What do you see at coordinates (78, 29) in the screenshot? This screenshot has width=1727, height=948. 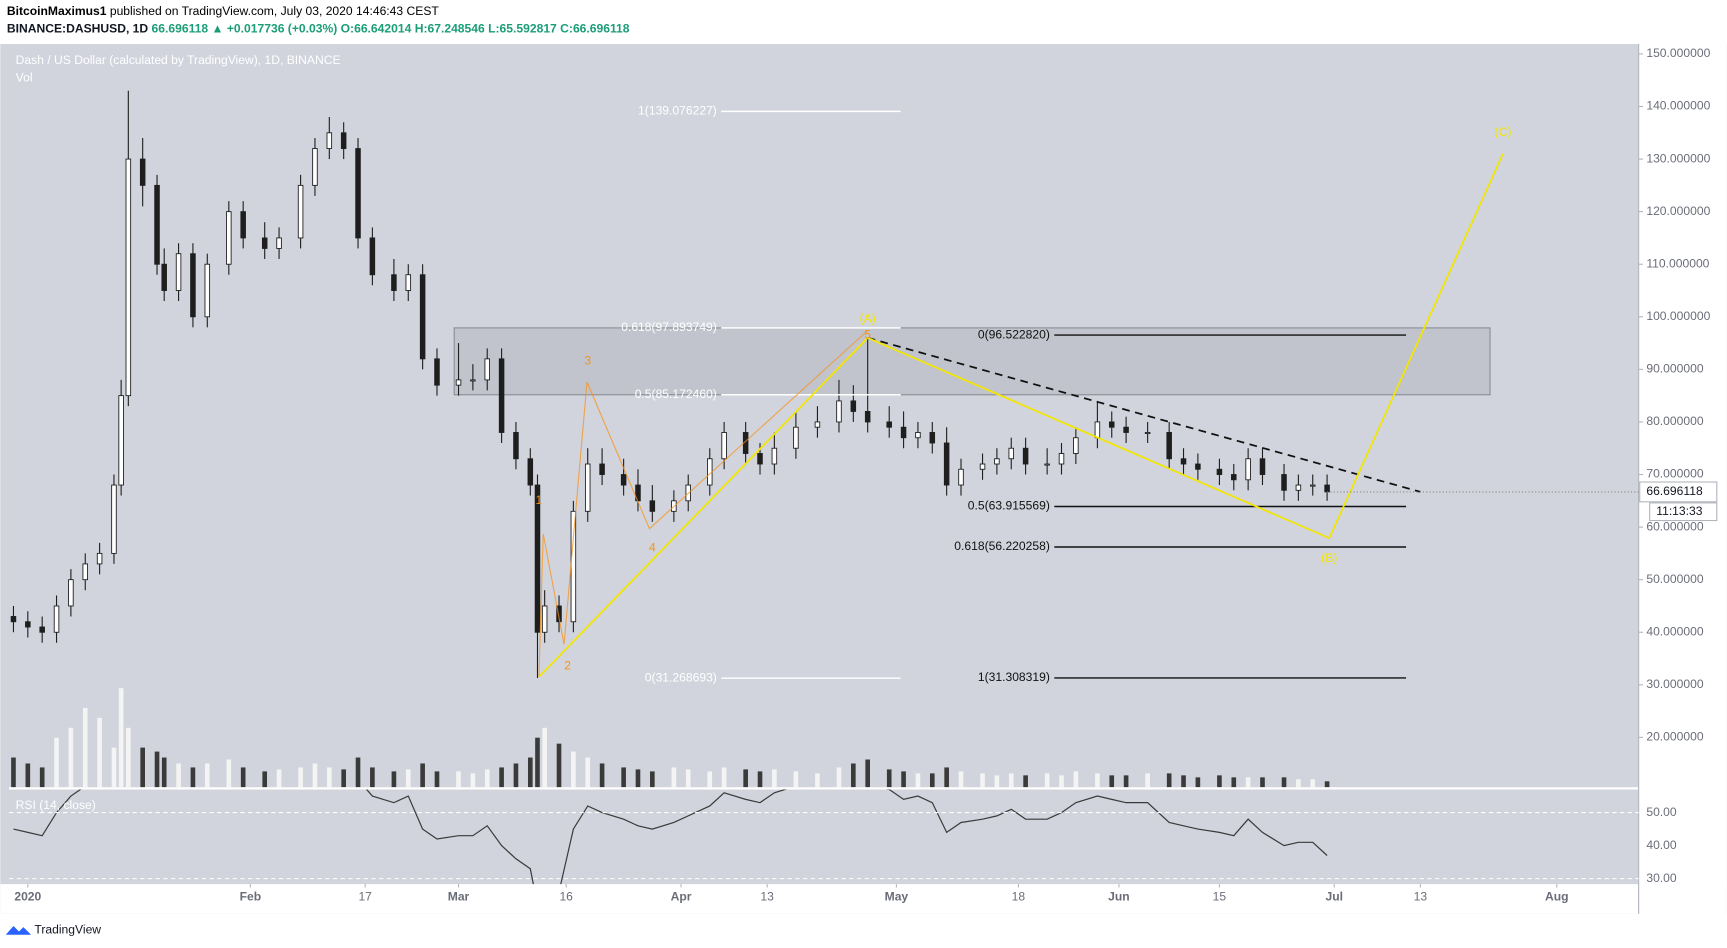 I see `symbol: BINANCE:DASHUSD, 1D` at bounding box center [78, 29].